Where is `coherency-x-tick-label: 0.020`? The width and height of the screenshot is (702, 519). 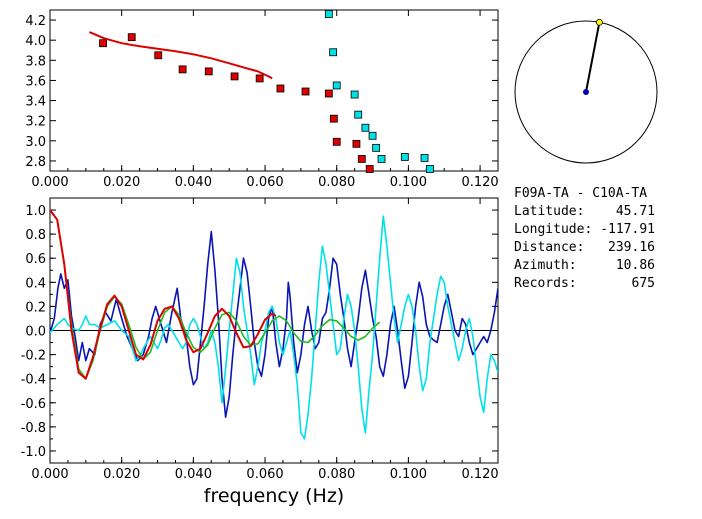
coherency-x-tick-label: 0.020 is located at coordinates (121, 474).